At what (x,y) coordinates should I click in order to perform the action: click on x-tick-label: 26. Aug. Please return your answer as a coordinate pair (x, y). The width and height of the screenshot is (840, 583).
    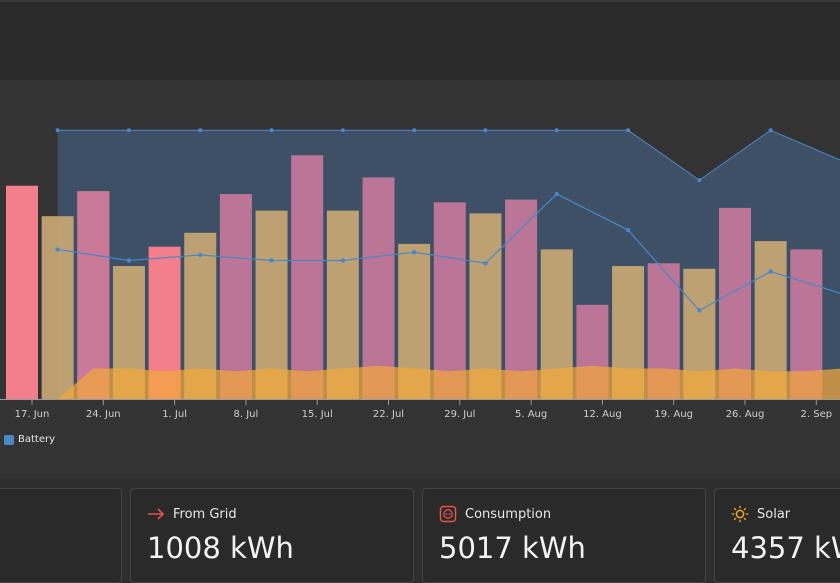
    Looking at the image, I should click on (745, 414).